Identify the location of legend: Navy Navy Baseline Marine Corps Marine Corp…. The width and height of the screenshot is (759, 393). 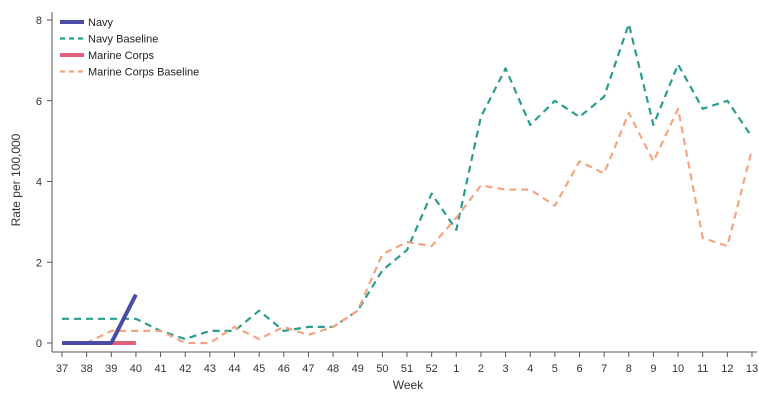
(129, 48).